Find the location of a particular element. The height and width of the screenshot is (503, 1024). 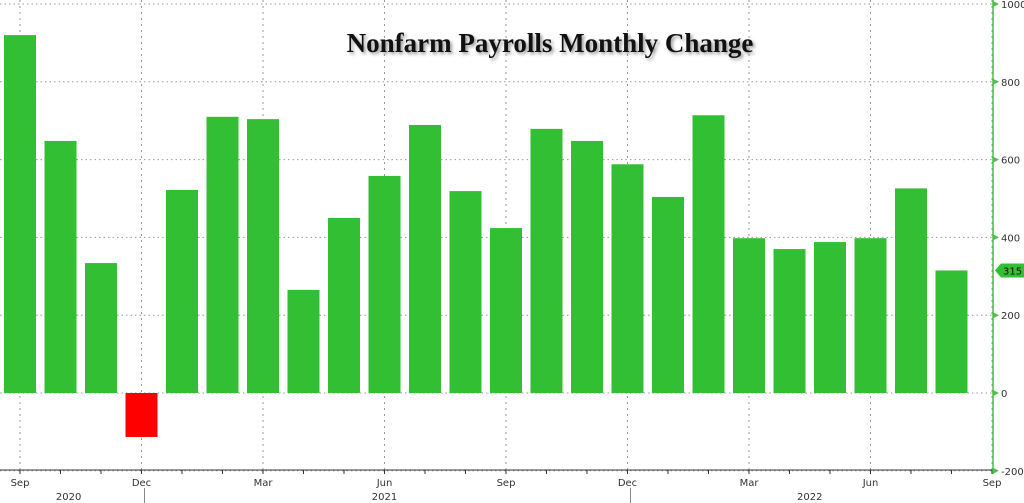

year-label: 2022 is located at coordinates (809, 497).